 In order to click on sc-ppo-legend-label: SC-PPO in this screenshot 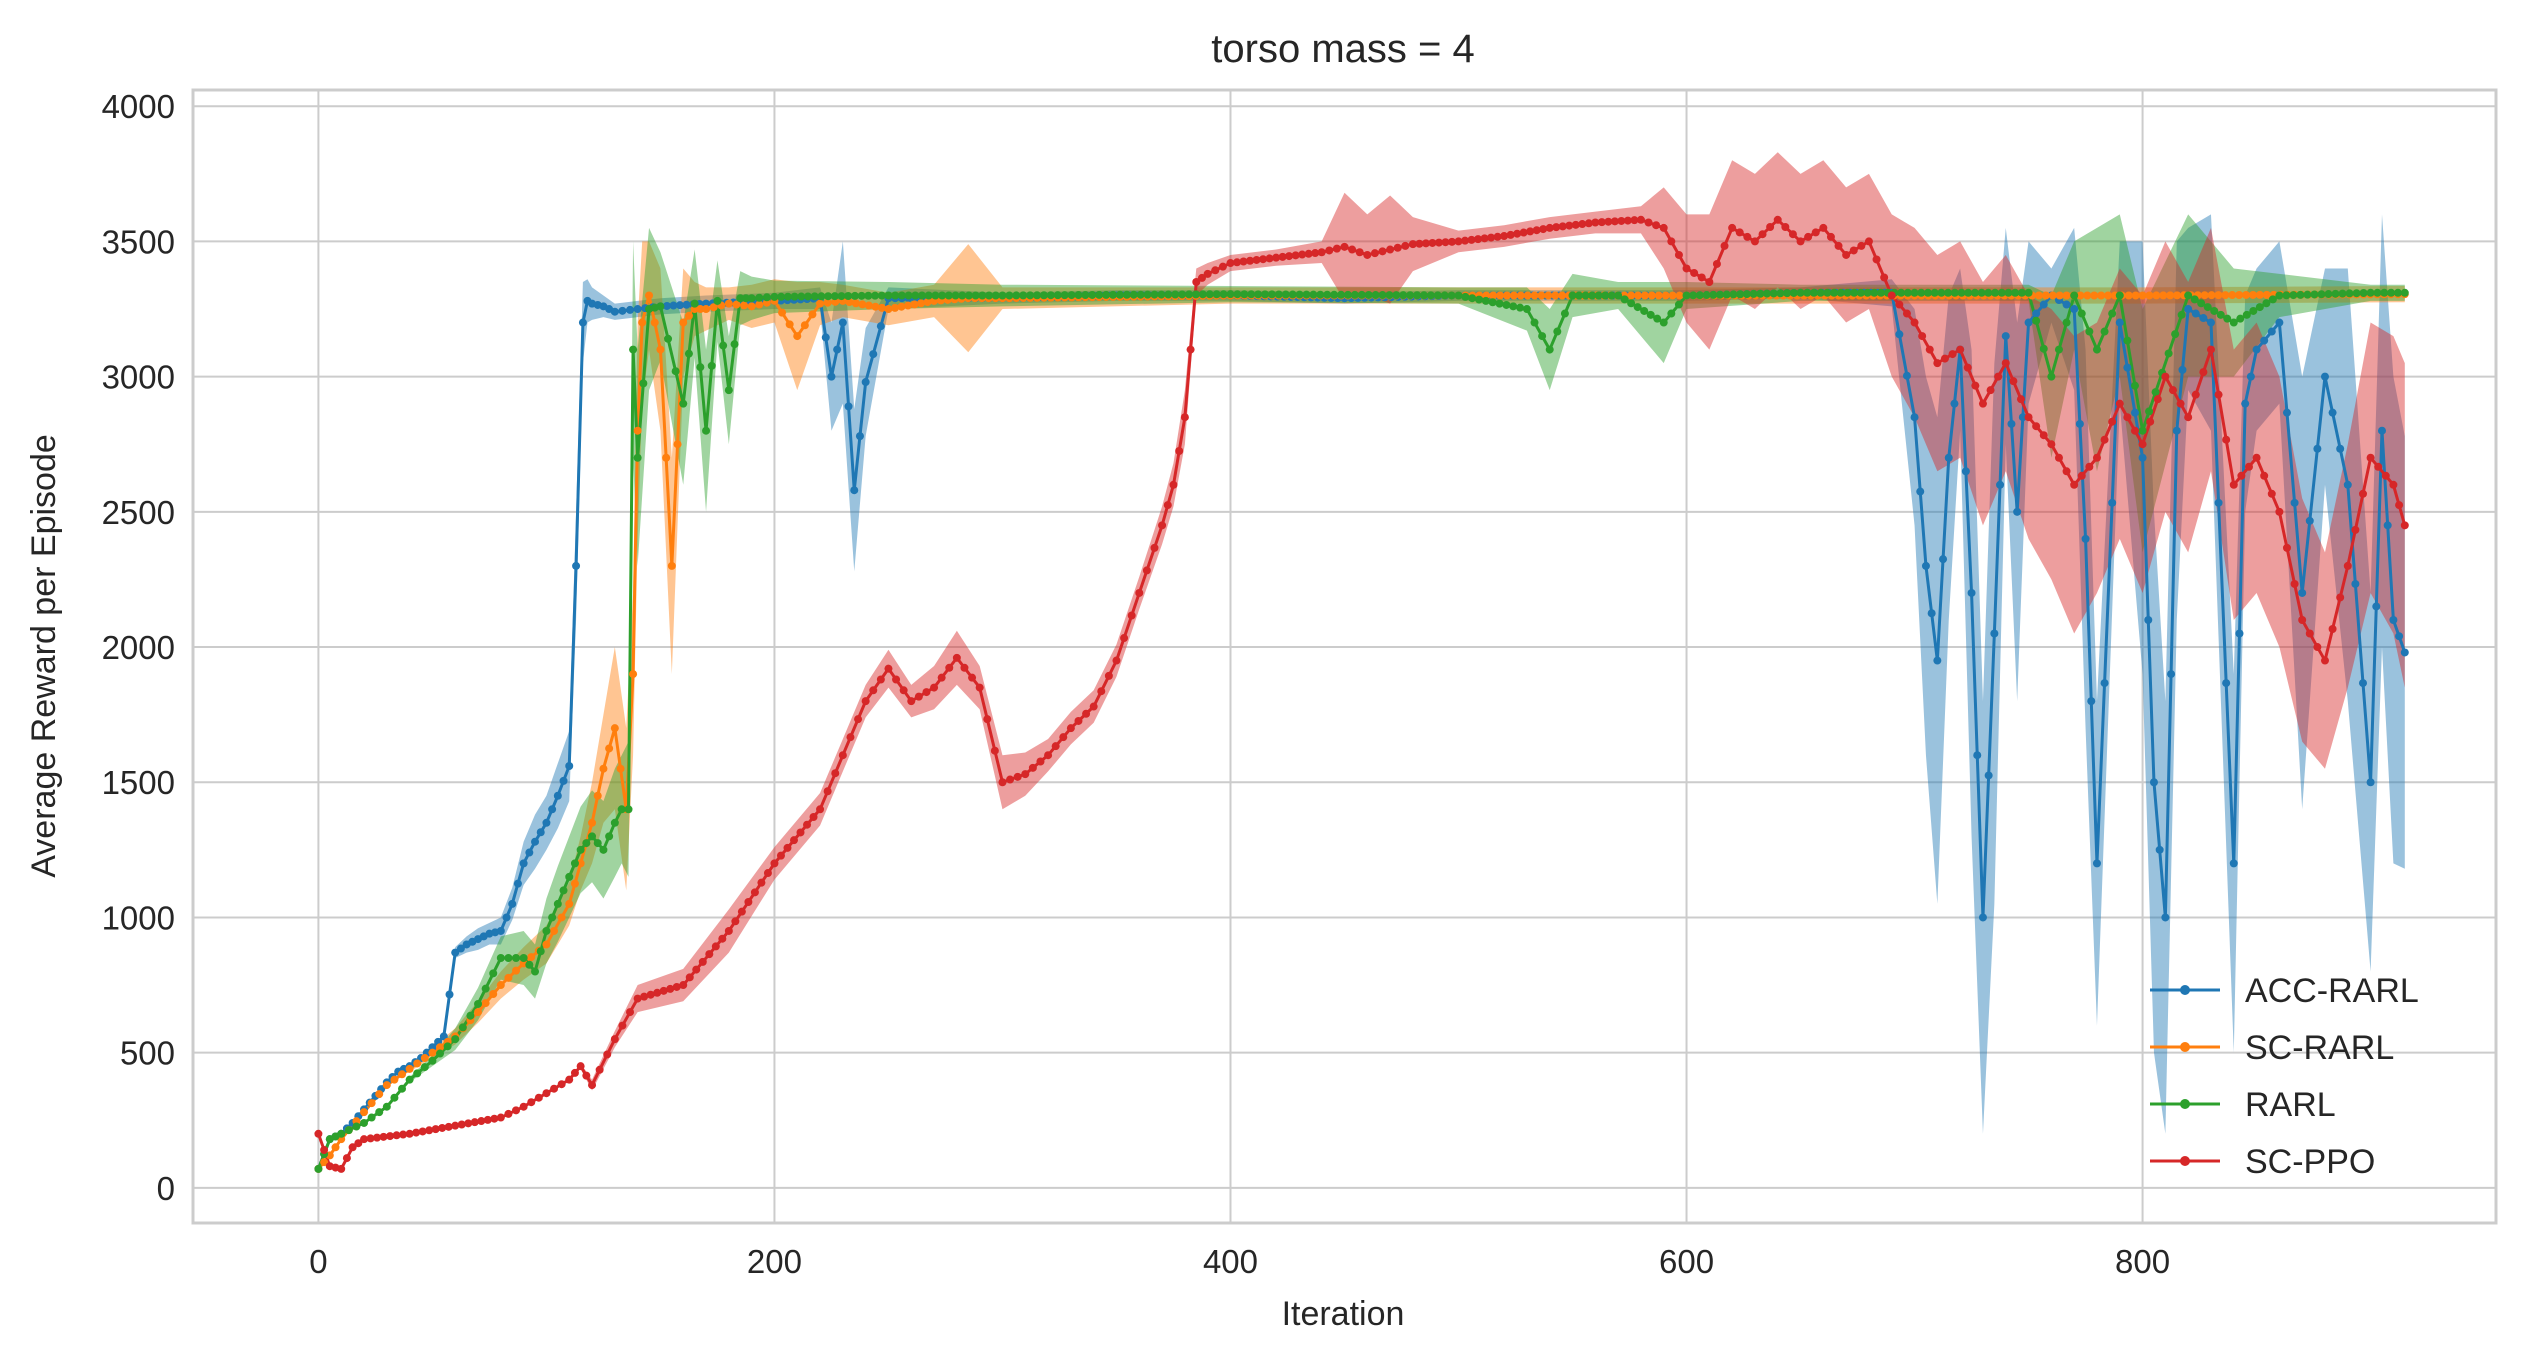, I will do `click(2310, 1162)`.